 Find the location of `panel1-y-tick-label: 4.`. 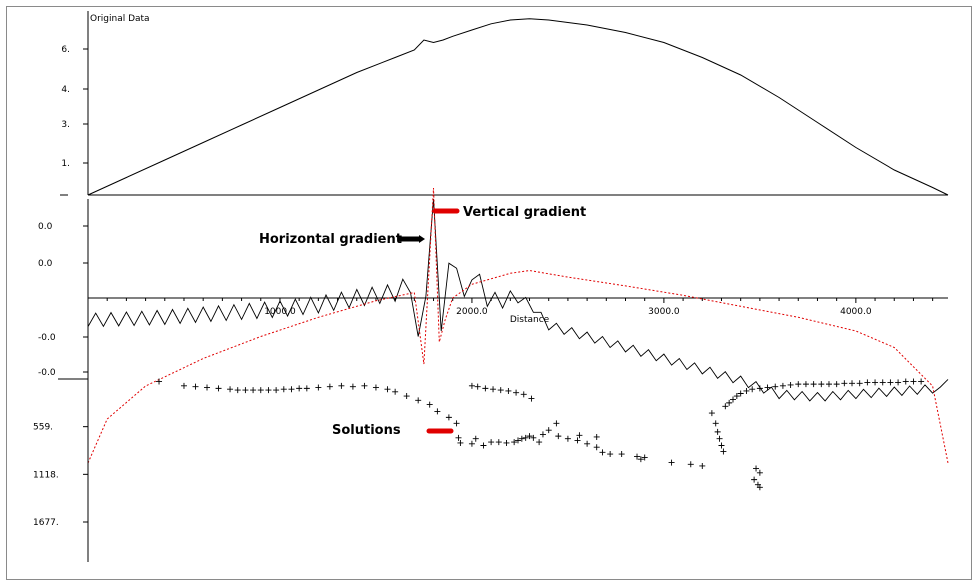

panel1-y-tick-label: 4. is located at coordinates (65, 90).